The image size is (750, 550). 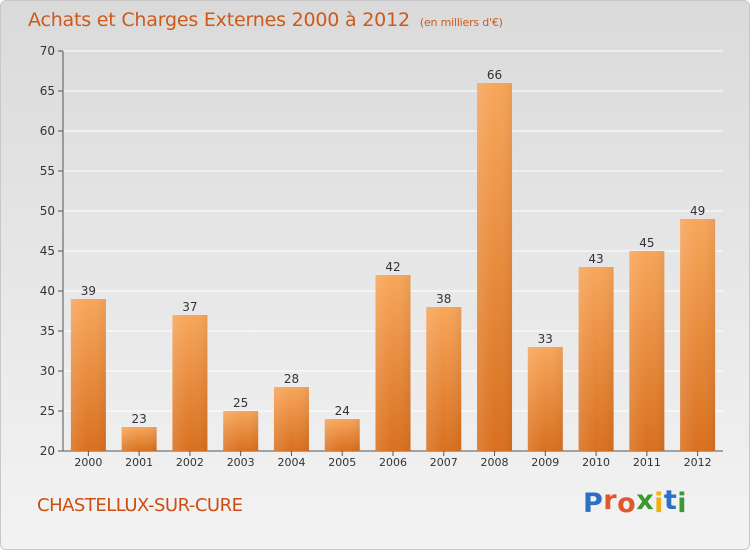 What do you see at coordinates (646, 243) in the screenshot?
I see `bar-value-label: 45` at bounding box center [646, 243].